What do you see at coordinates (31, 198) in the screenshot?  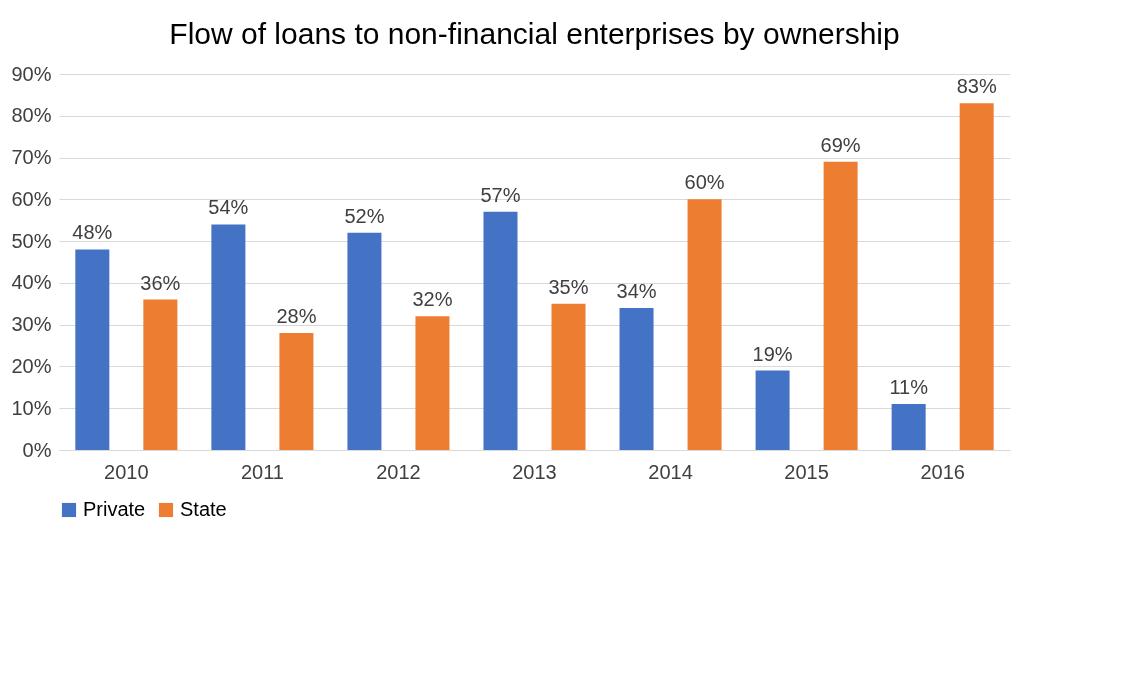 I see `y-tick-label: 60%` at bounding box center [31, 198].